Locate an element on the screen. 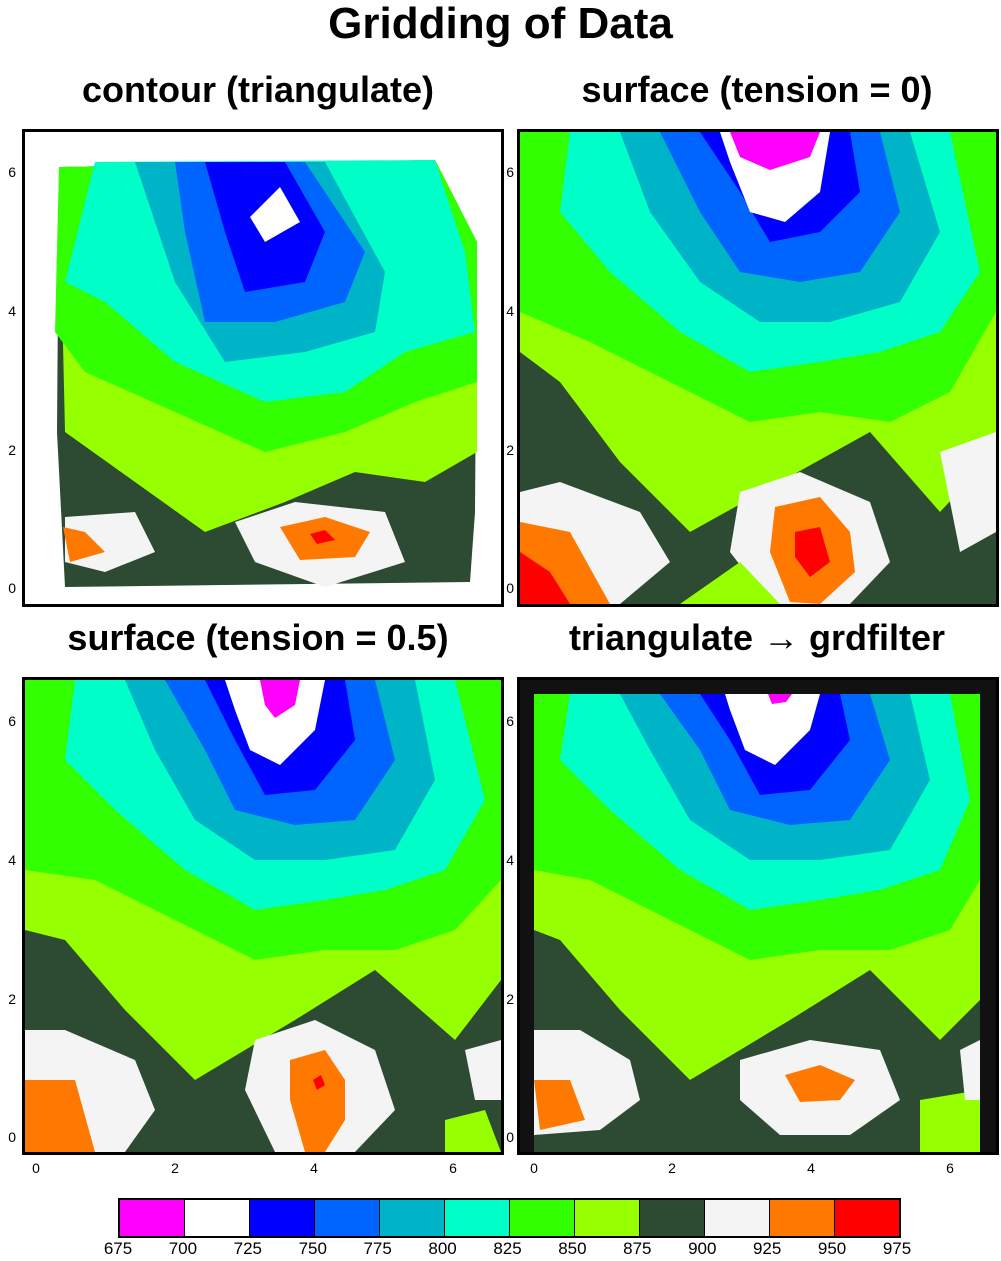 Image resolution: width=1001 pixels, height=1261 pixels. colorbar-label-950: 950 is located at coordinates (832, 1248).